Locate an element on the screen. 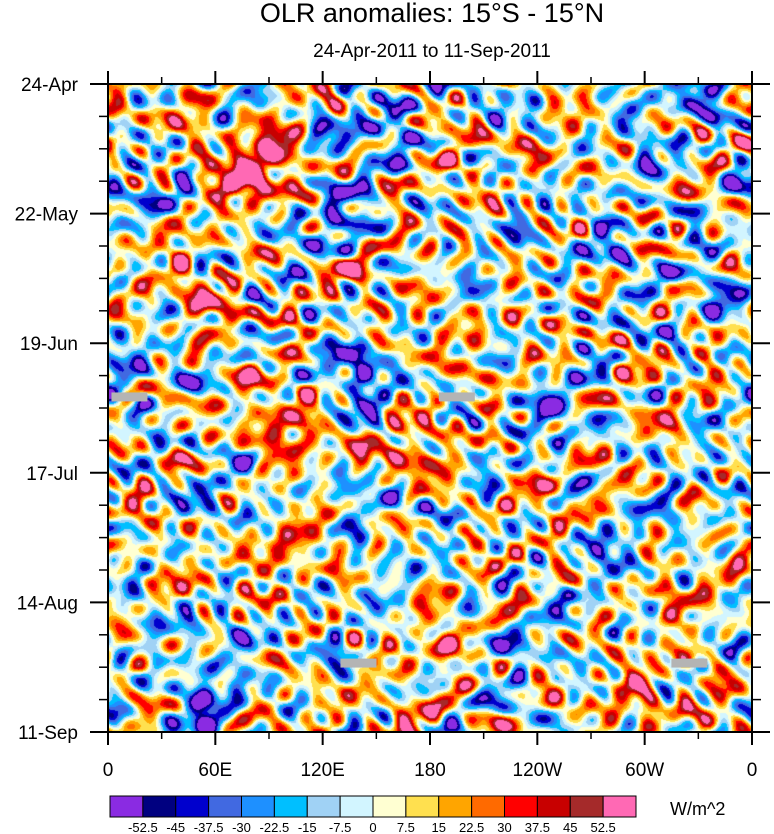  y-tick-label: 11-Sep is located at coordinates (48, 733).